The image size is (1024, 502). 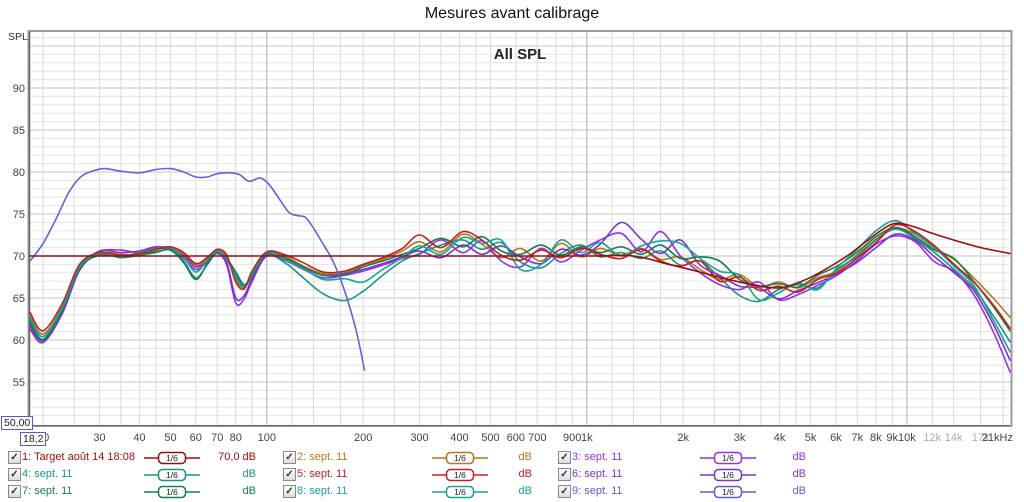 What do you see at coordinates (907, 438) in the screenshot?
I see `svg-text: 10k` at bounding box center [907, 438].